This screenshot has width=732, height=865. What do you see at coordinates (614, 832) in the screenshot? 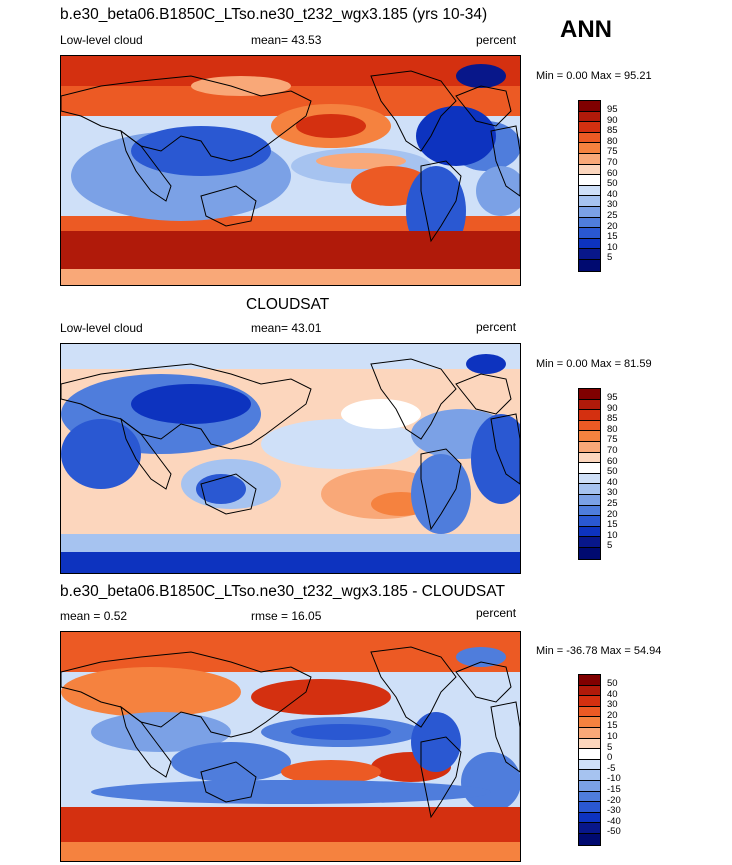
I see `colorbar-label: -50` at bounding box center [614, 832].